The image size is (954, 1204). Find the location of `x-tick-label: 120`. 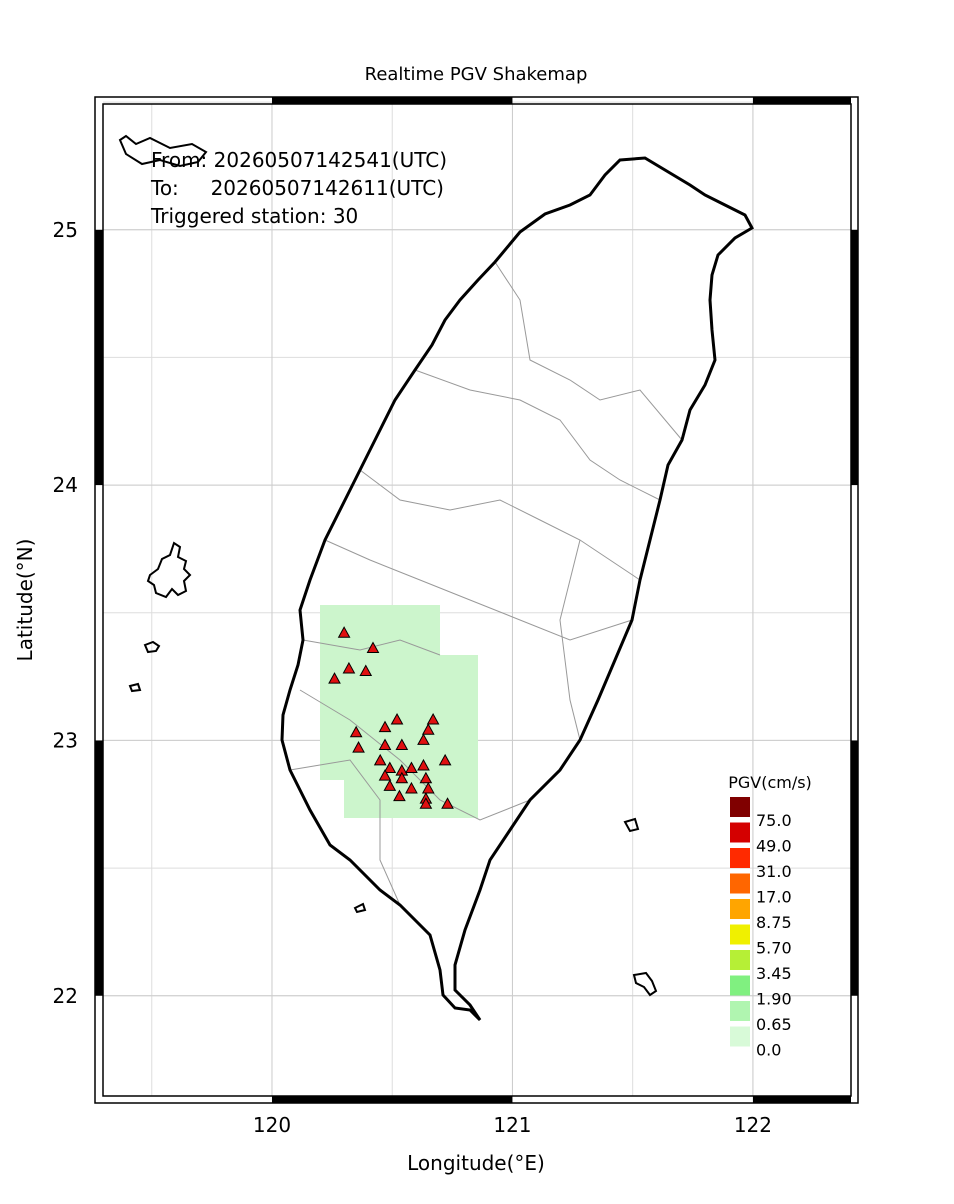

x-tick-label: 120 is located at coordinates (272, 1125).